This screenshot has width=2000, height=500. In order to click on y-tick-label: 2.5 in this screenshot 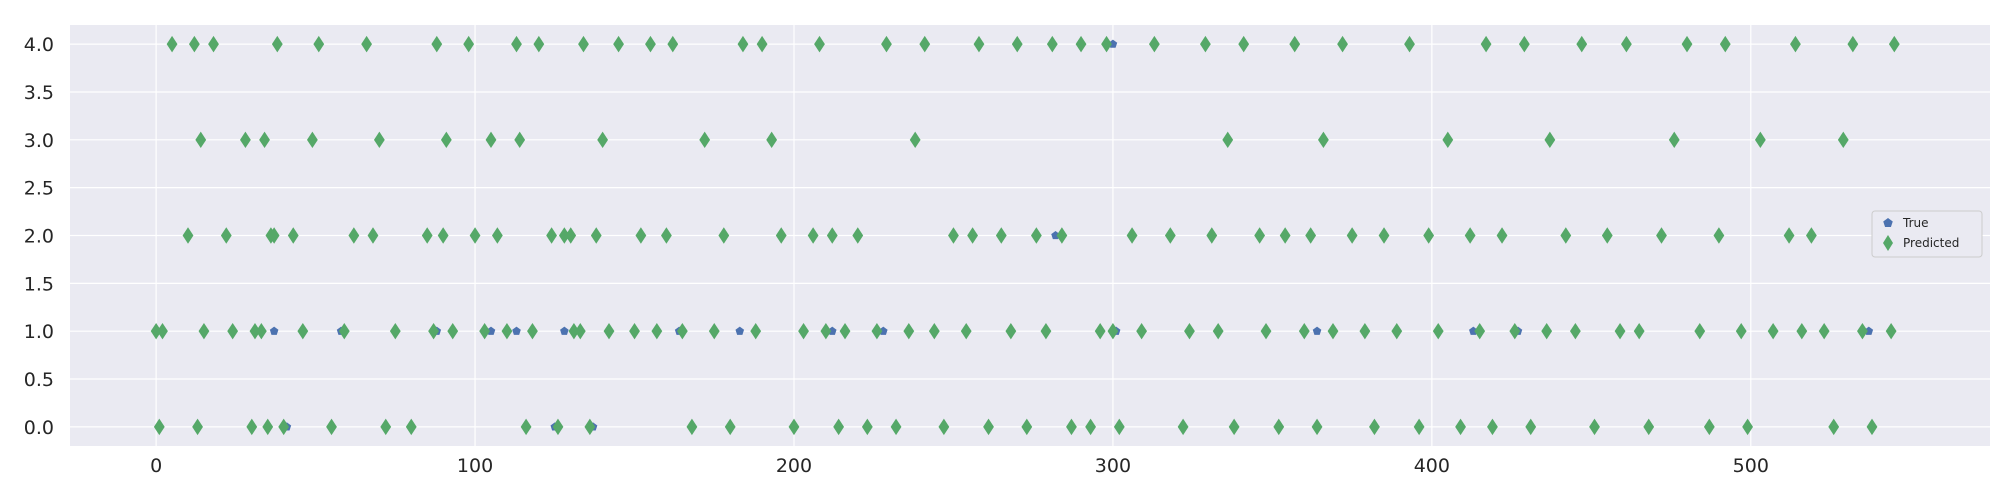, I will do `click(39, 189)`.